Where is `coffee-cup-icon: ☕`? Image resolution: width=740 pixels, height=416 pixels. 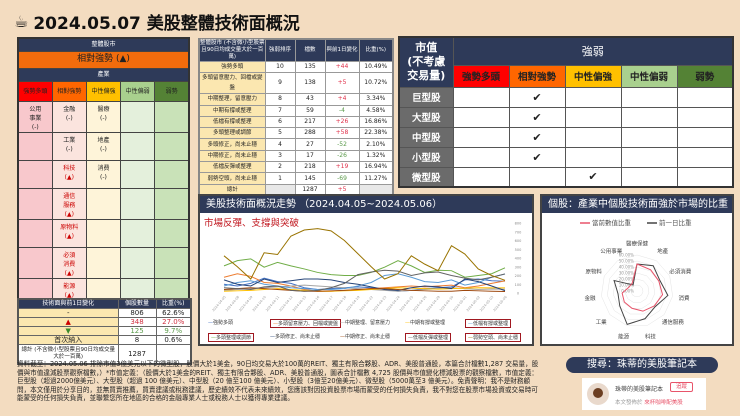 coffee-cup-icon: ☕ is located at coordinates (21, 21).